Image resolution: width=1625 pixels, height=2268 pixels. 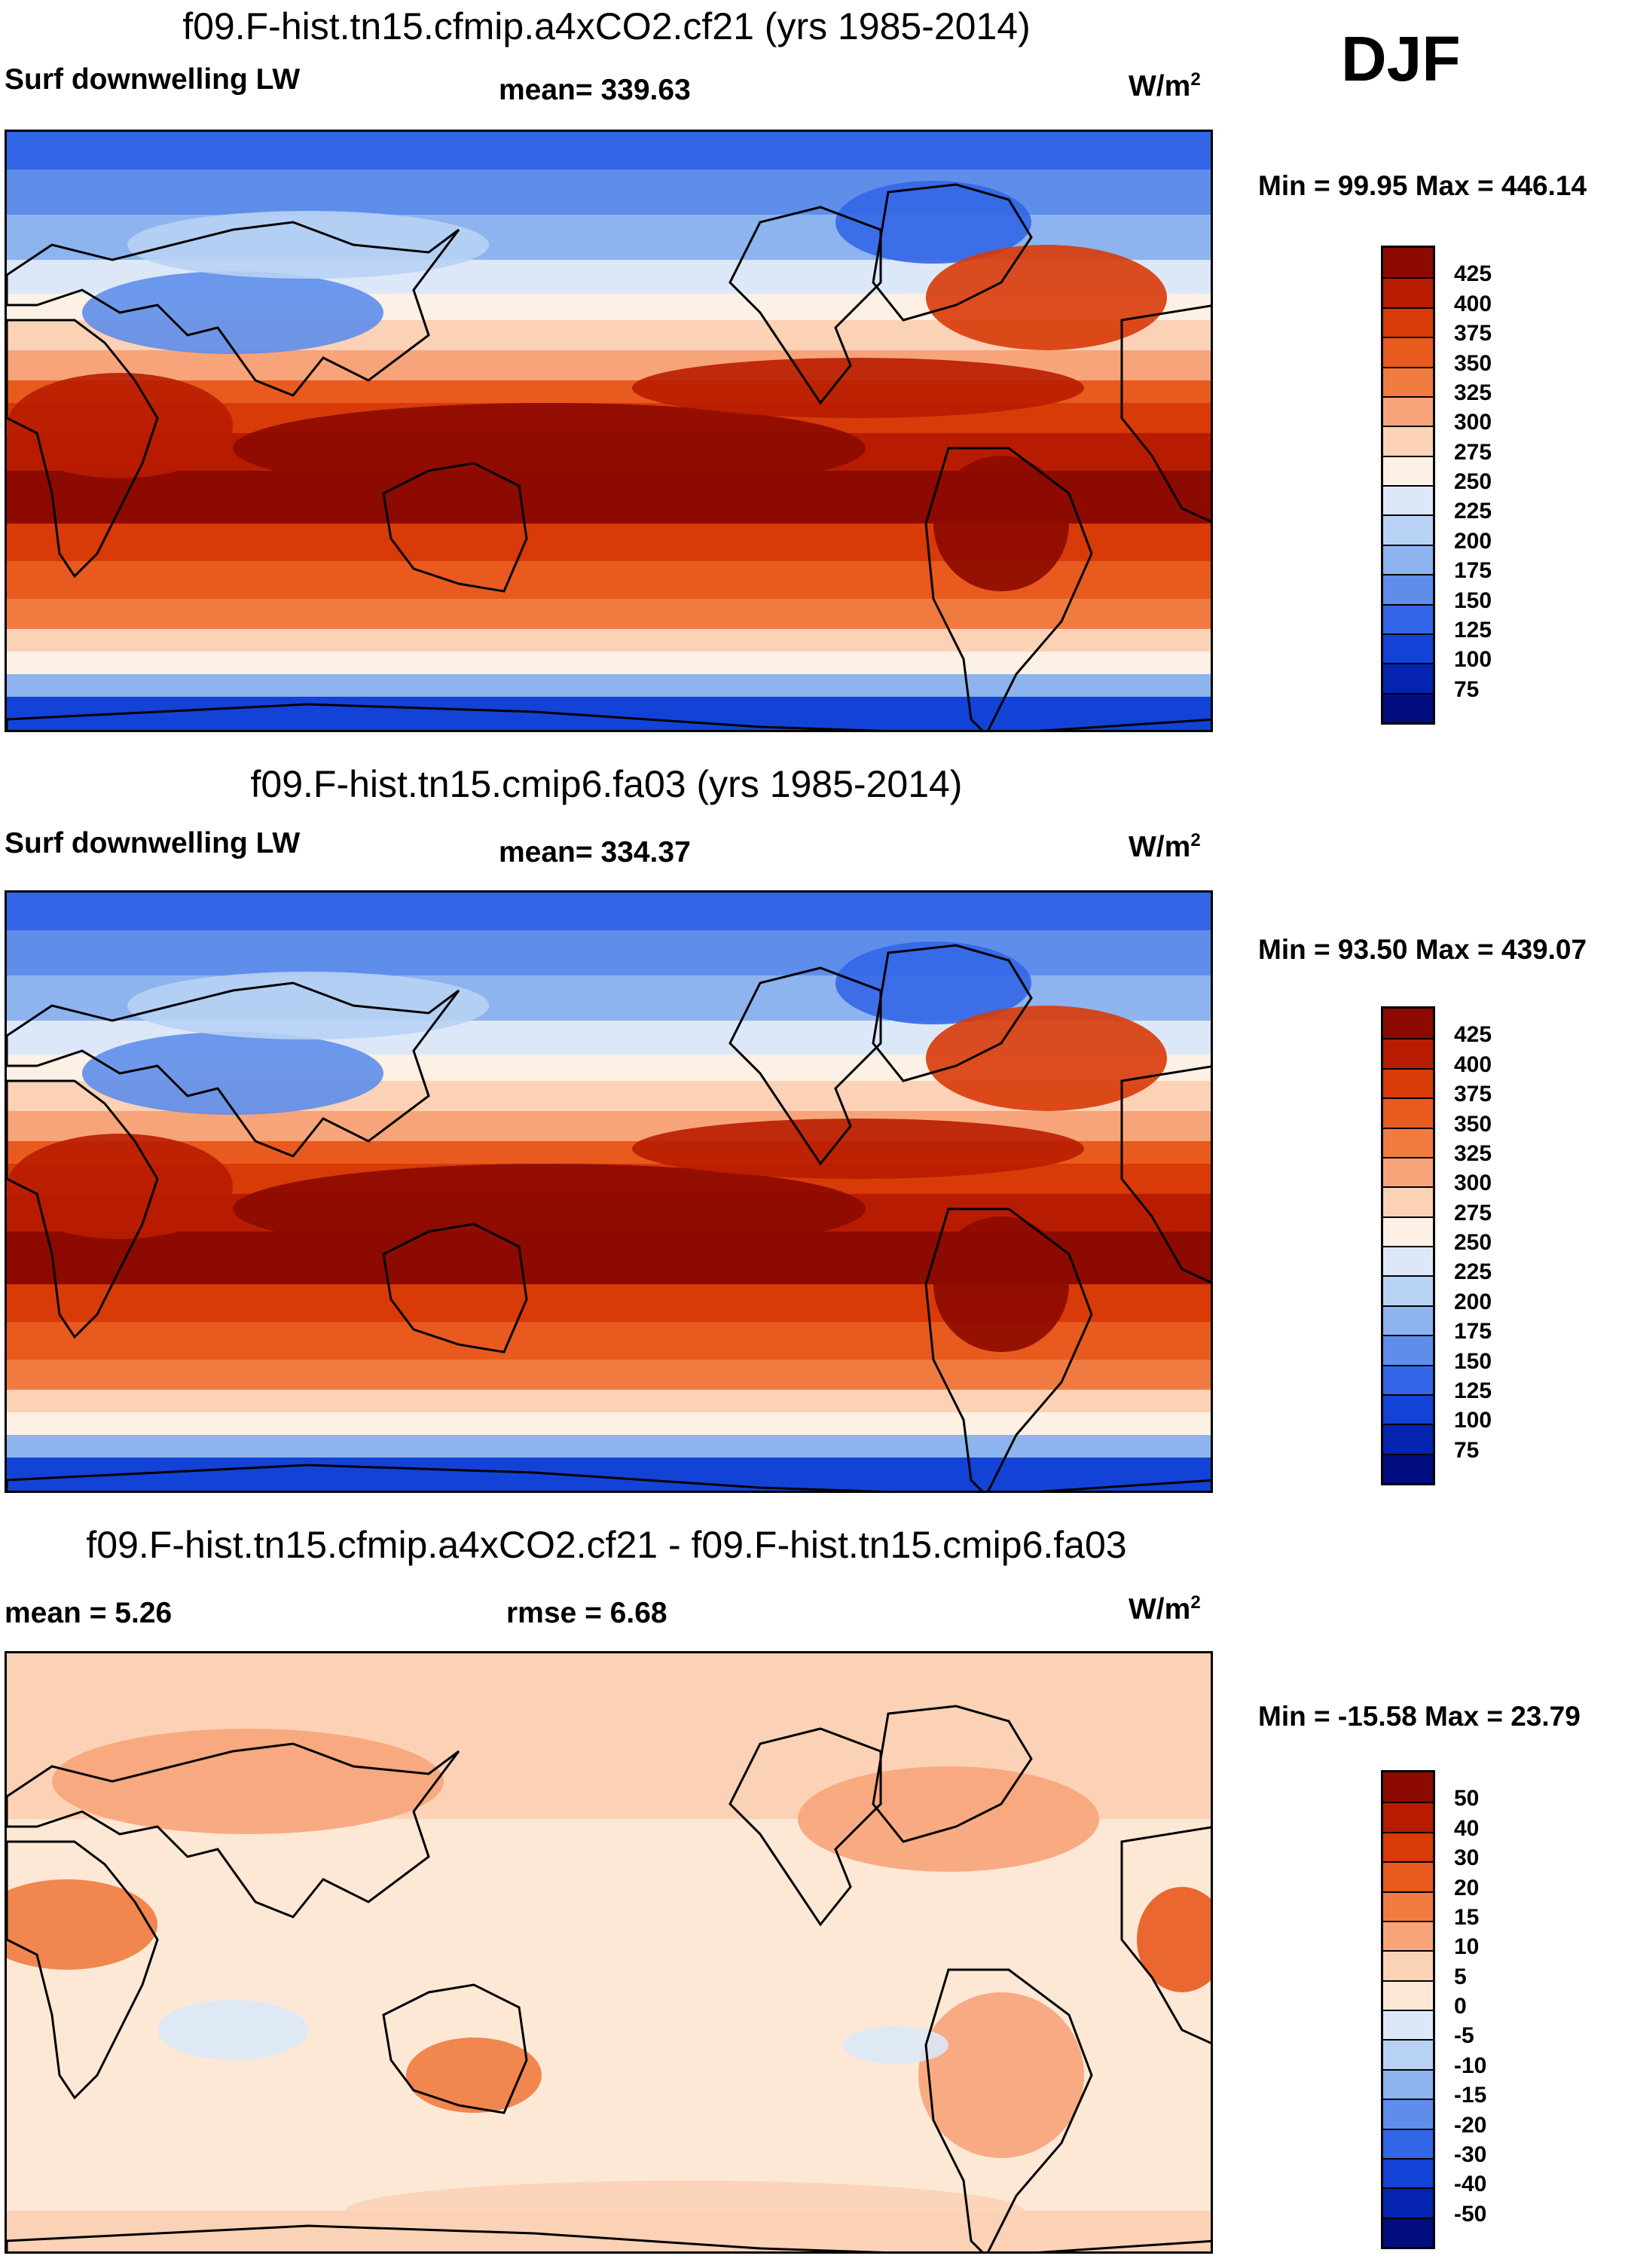 What do you see at coordinates (1422, 950) in the screenshot?
I see `panel-2-minmax: Min = 93.50 Max = 439.07` at bounding box center [1422, 950].